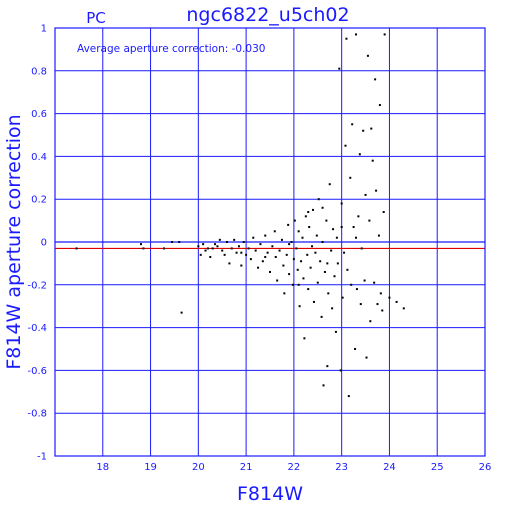  What do you see at coordinates (39, 114) in the screenshot?
I see `y-tick-label: 0.6` at bounding box center [39, 114].